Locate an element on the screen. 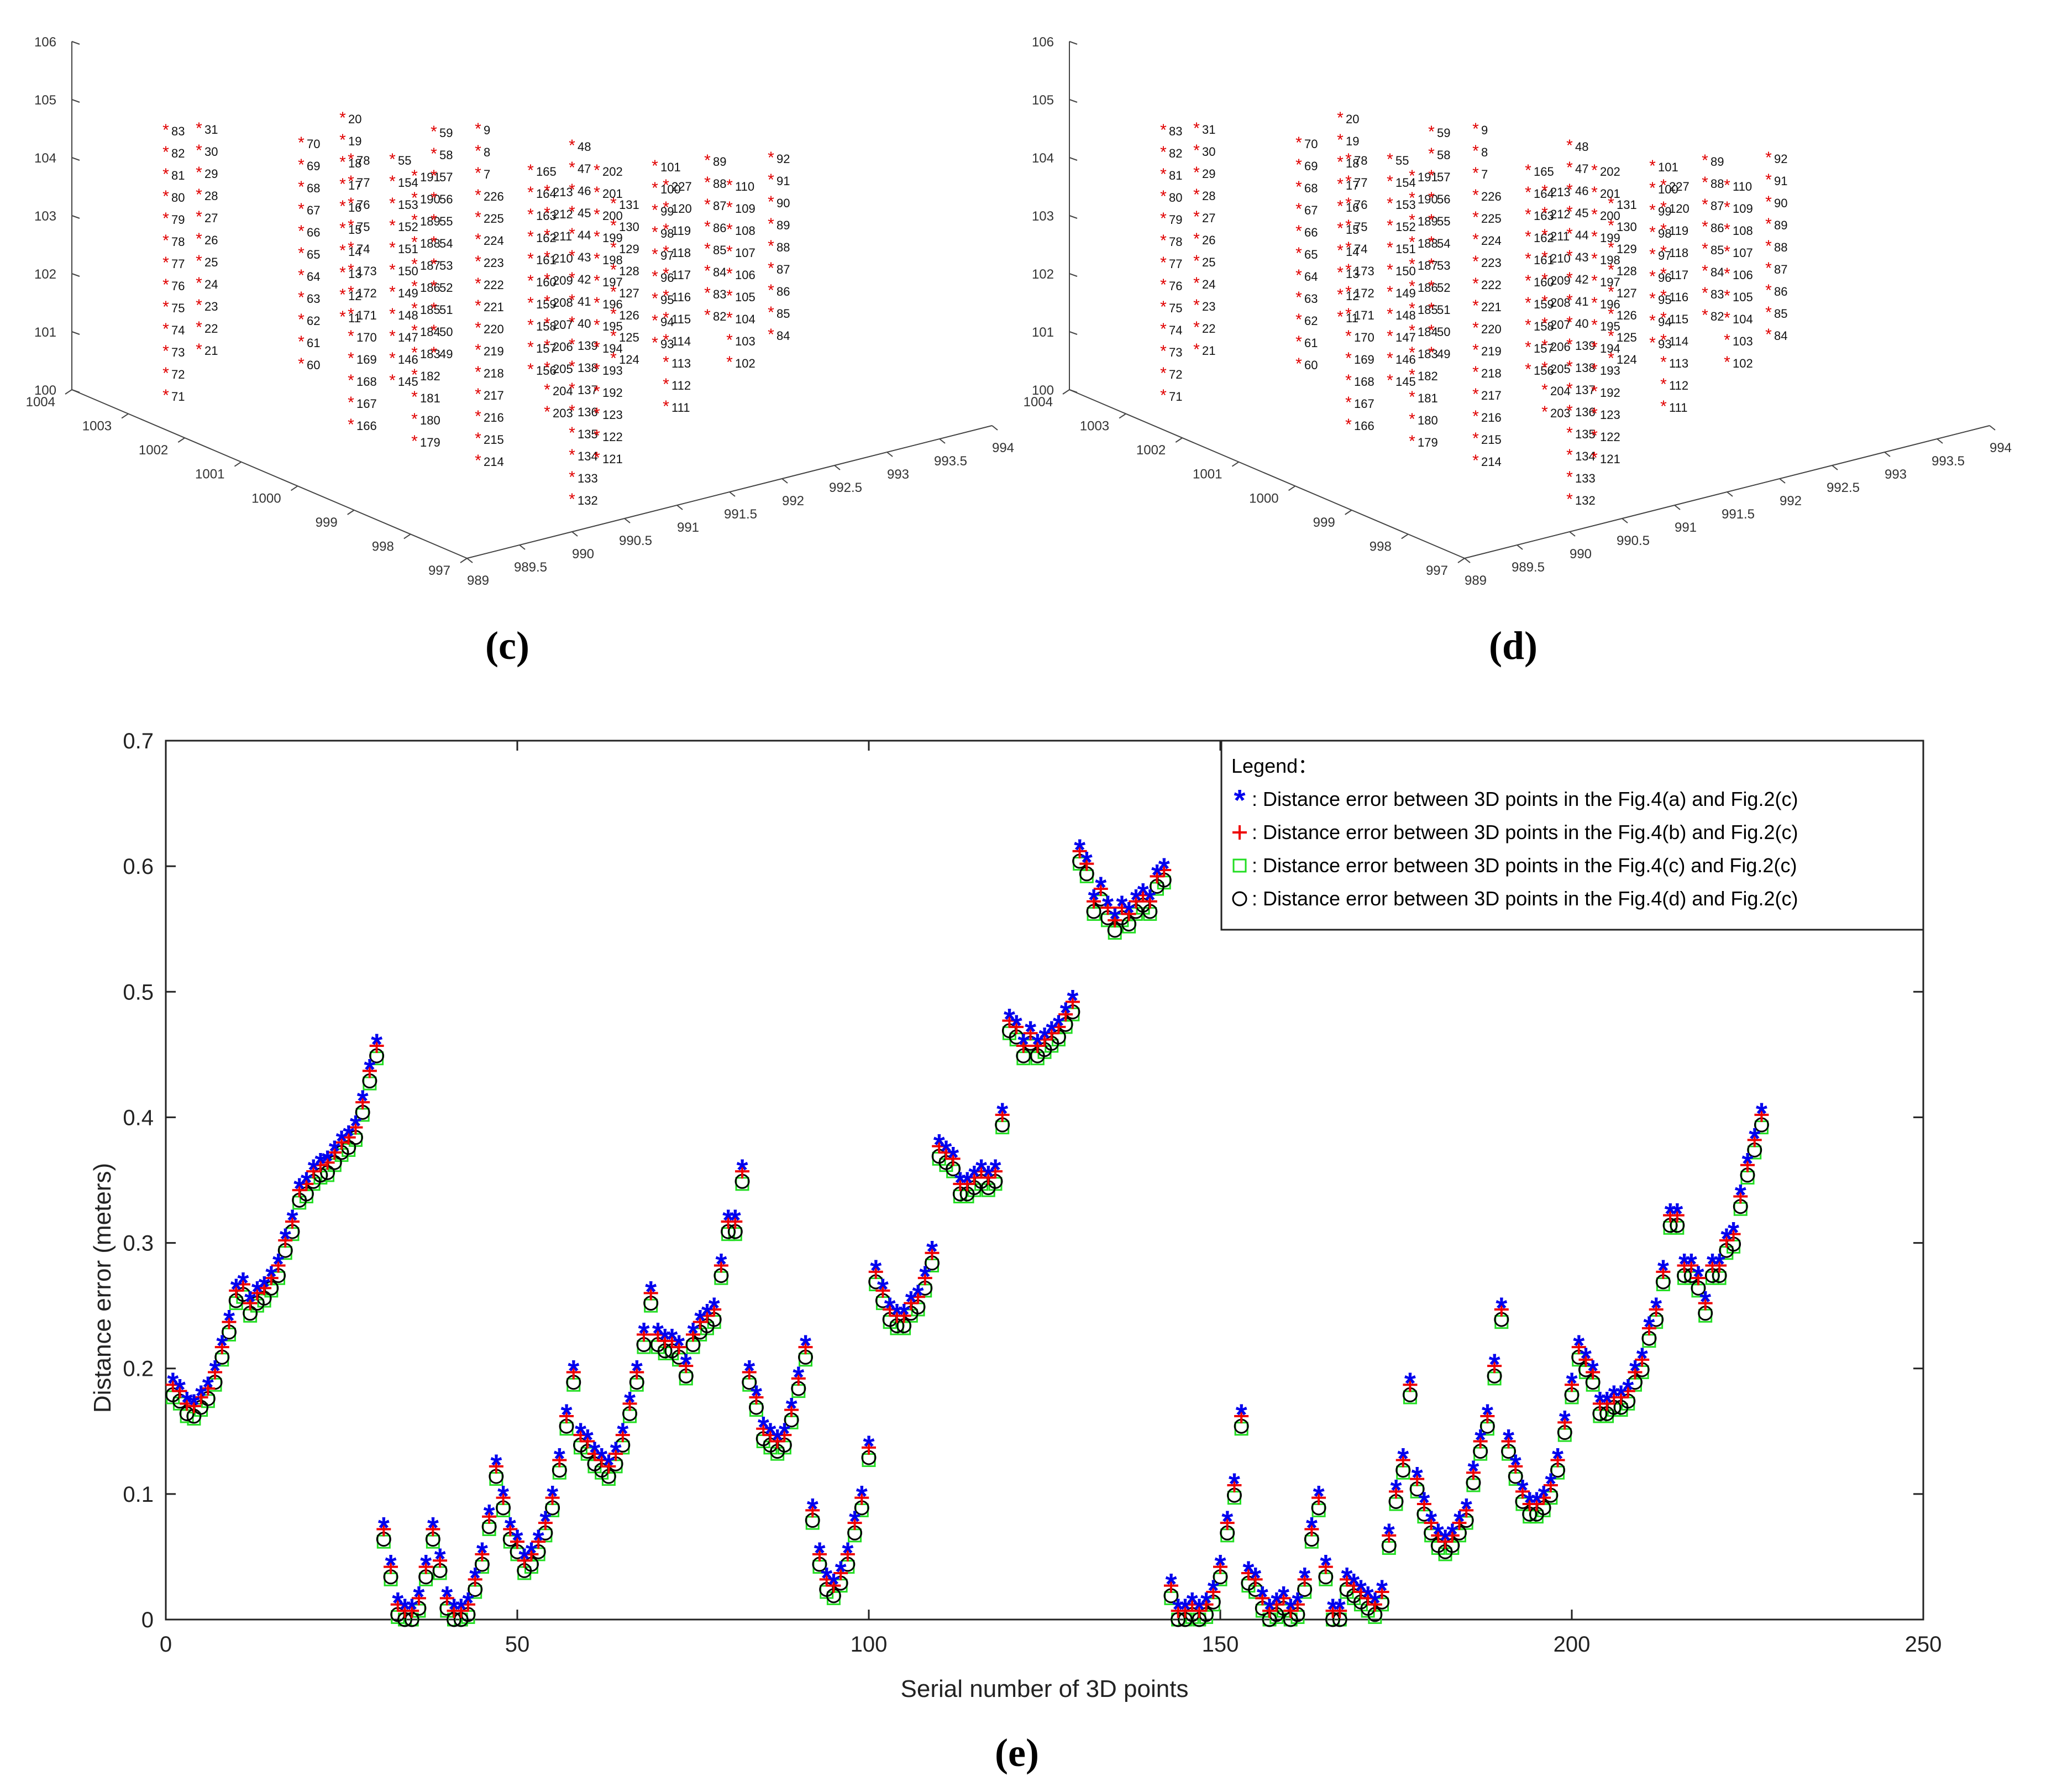 The height and width of the screenshot is (1792, 2062). point-label: 70 is located at coordinates (1311, 144).